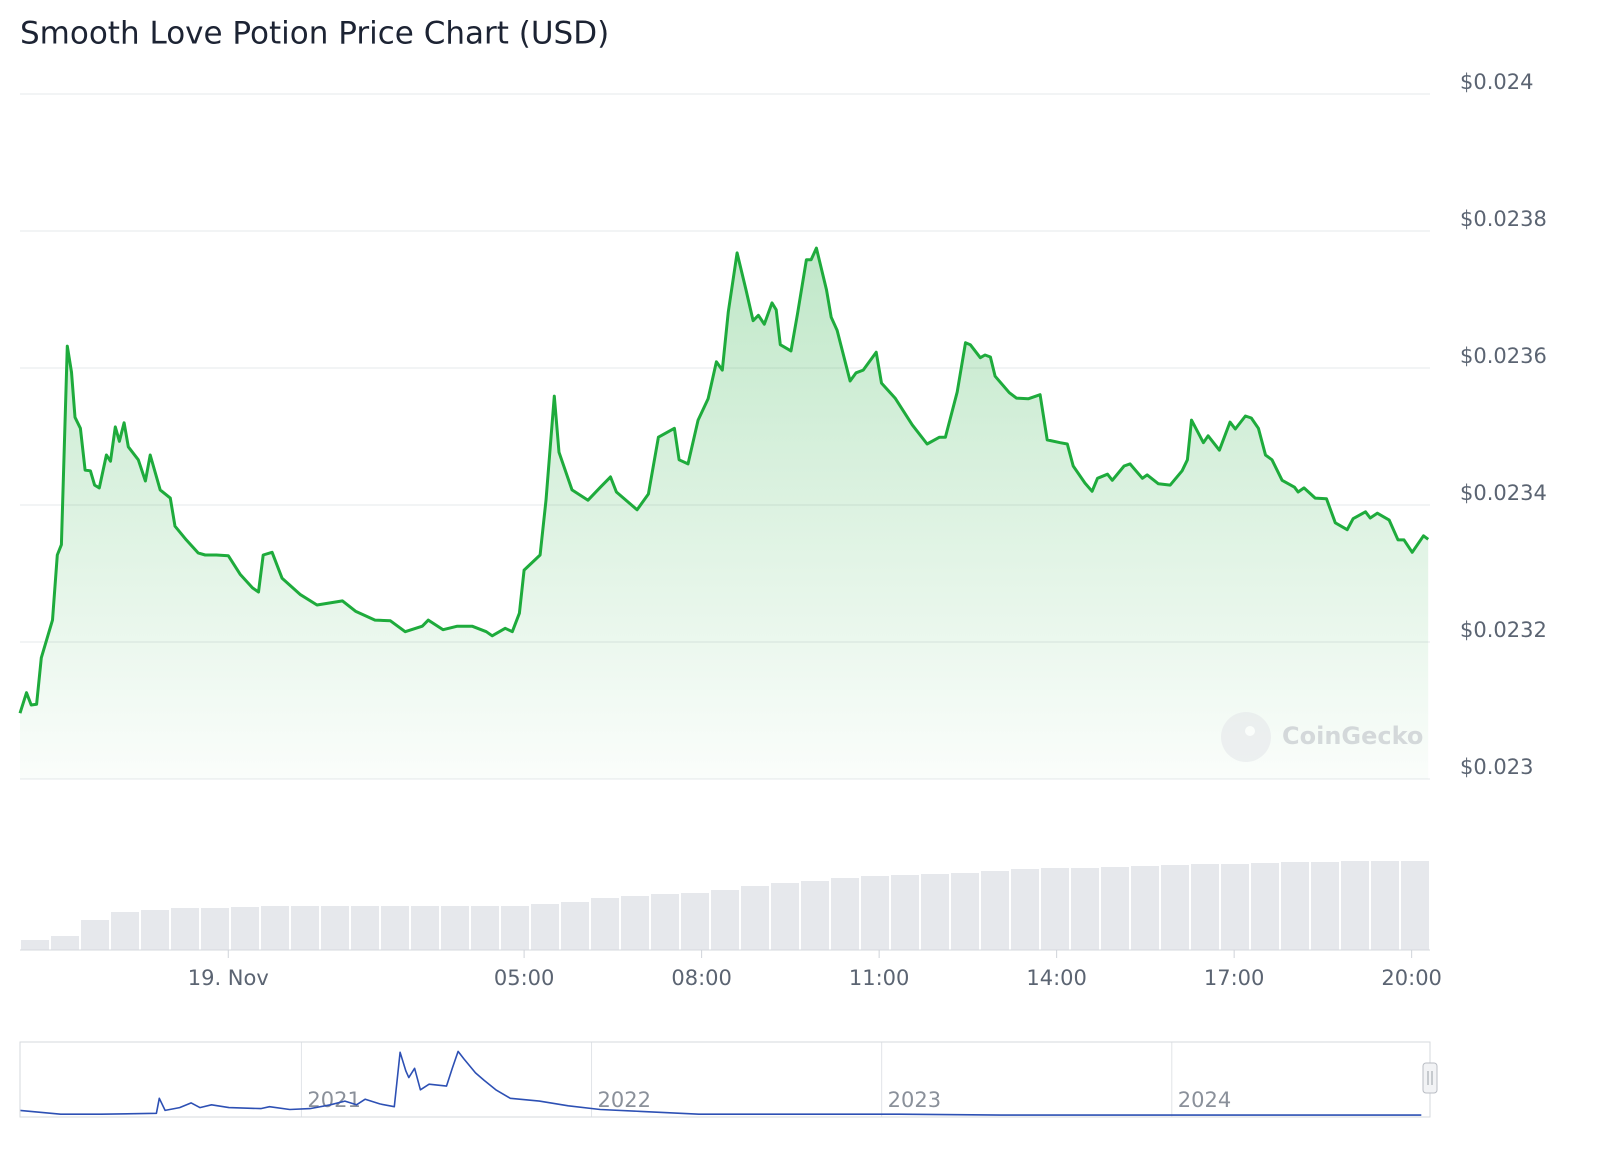 This screenshot has height=1168, width=1600. I want to click on y-tick-label: $0.0238, so click(1503, 219).